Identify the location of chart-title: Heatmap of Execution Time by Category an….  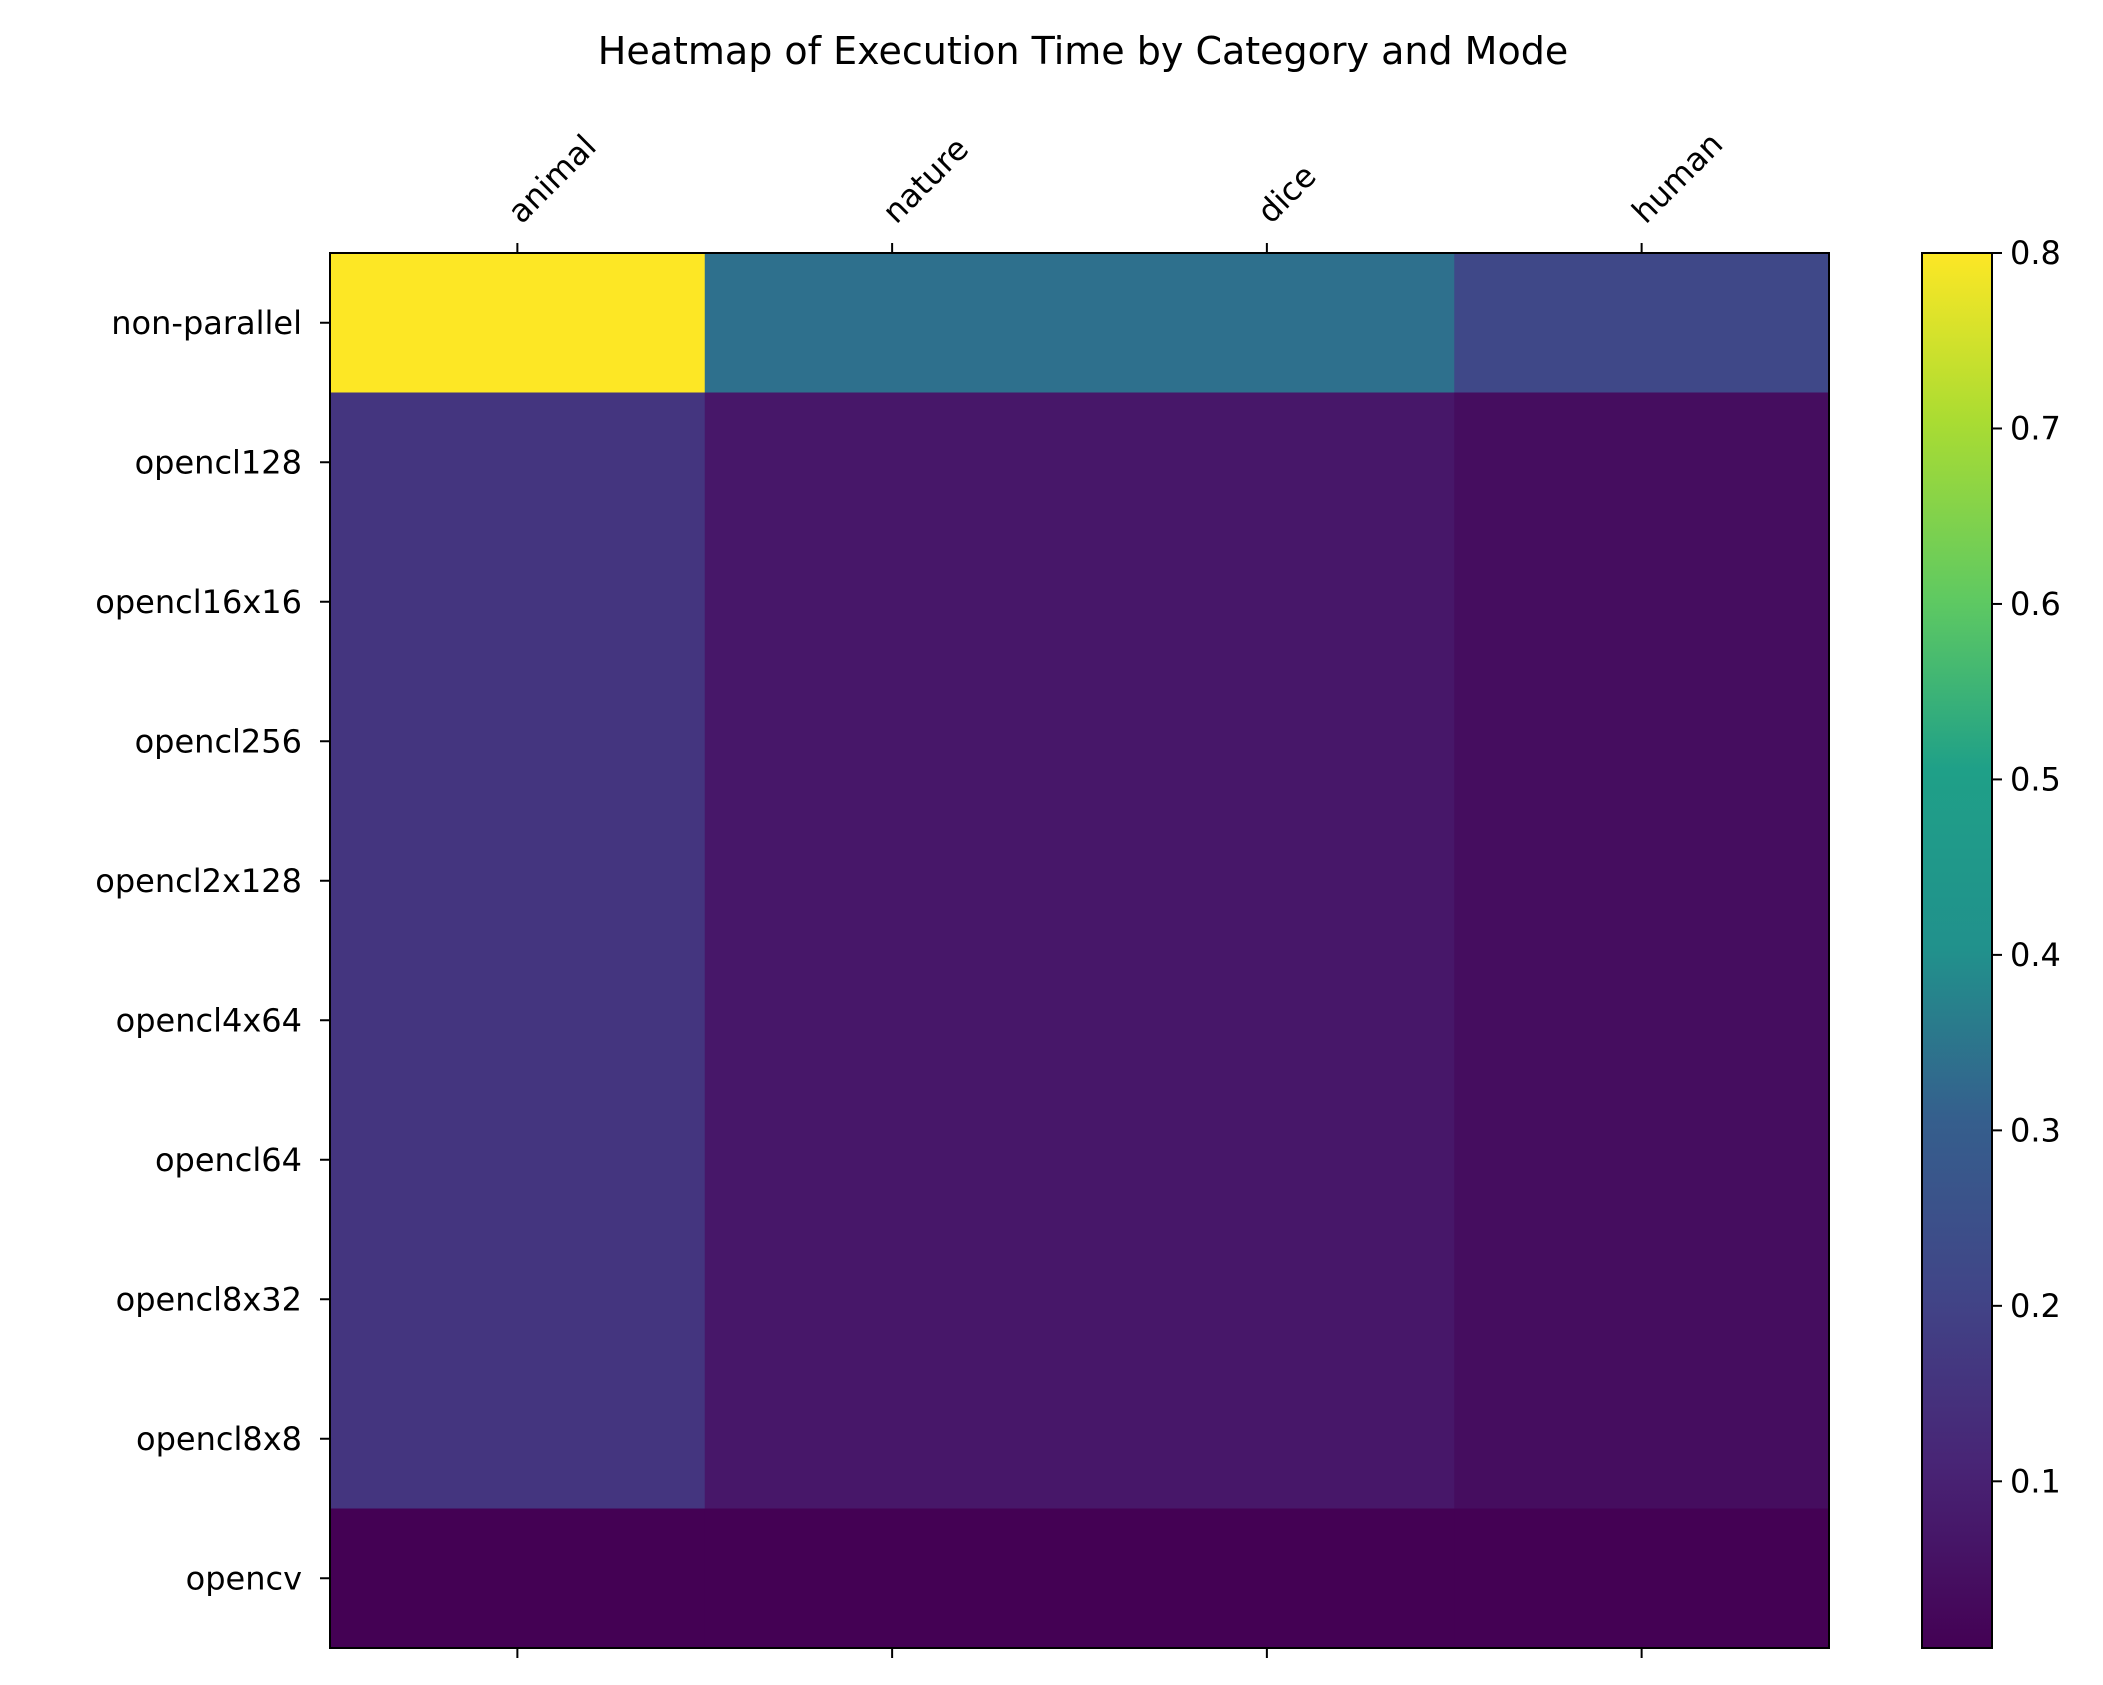
(1083, 51).